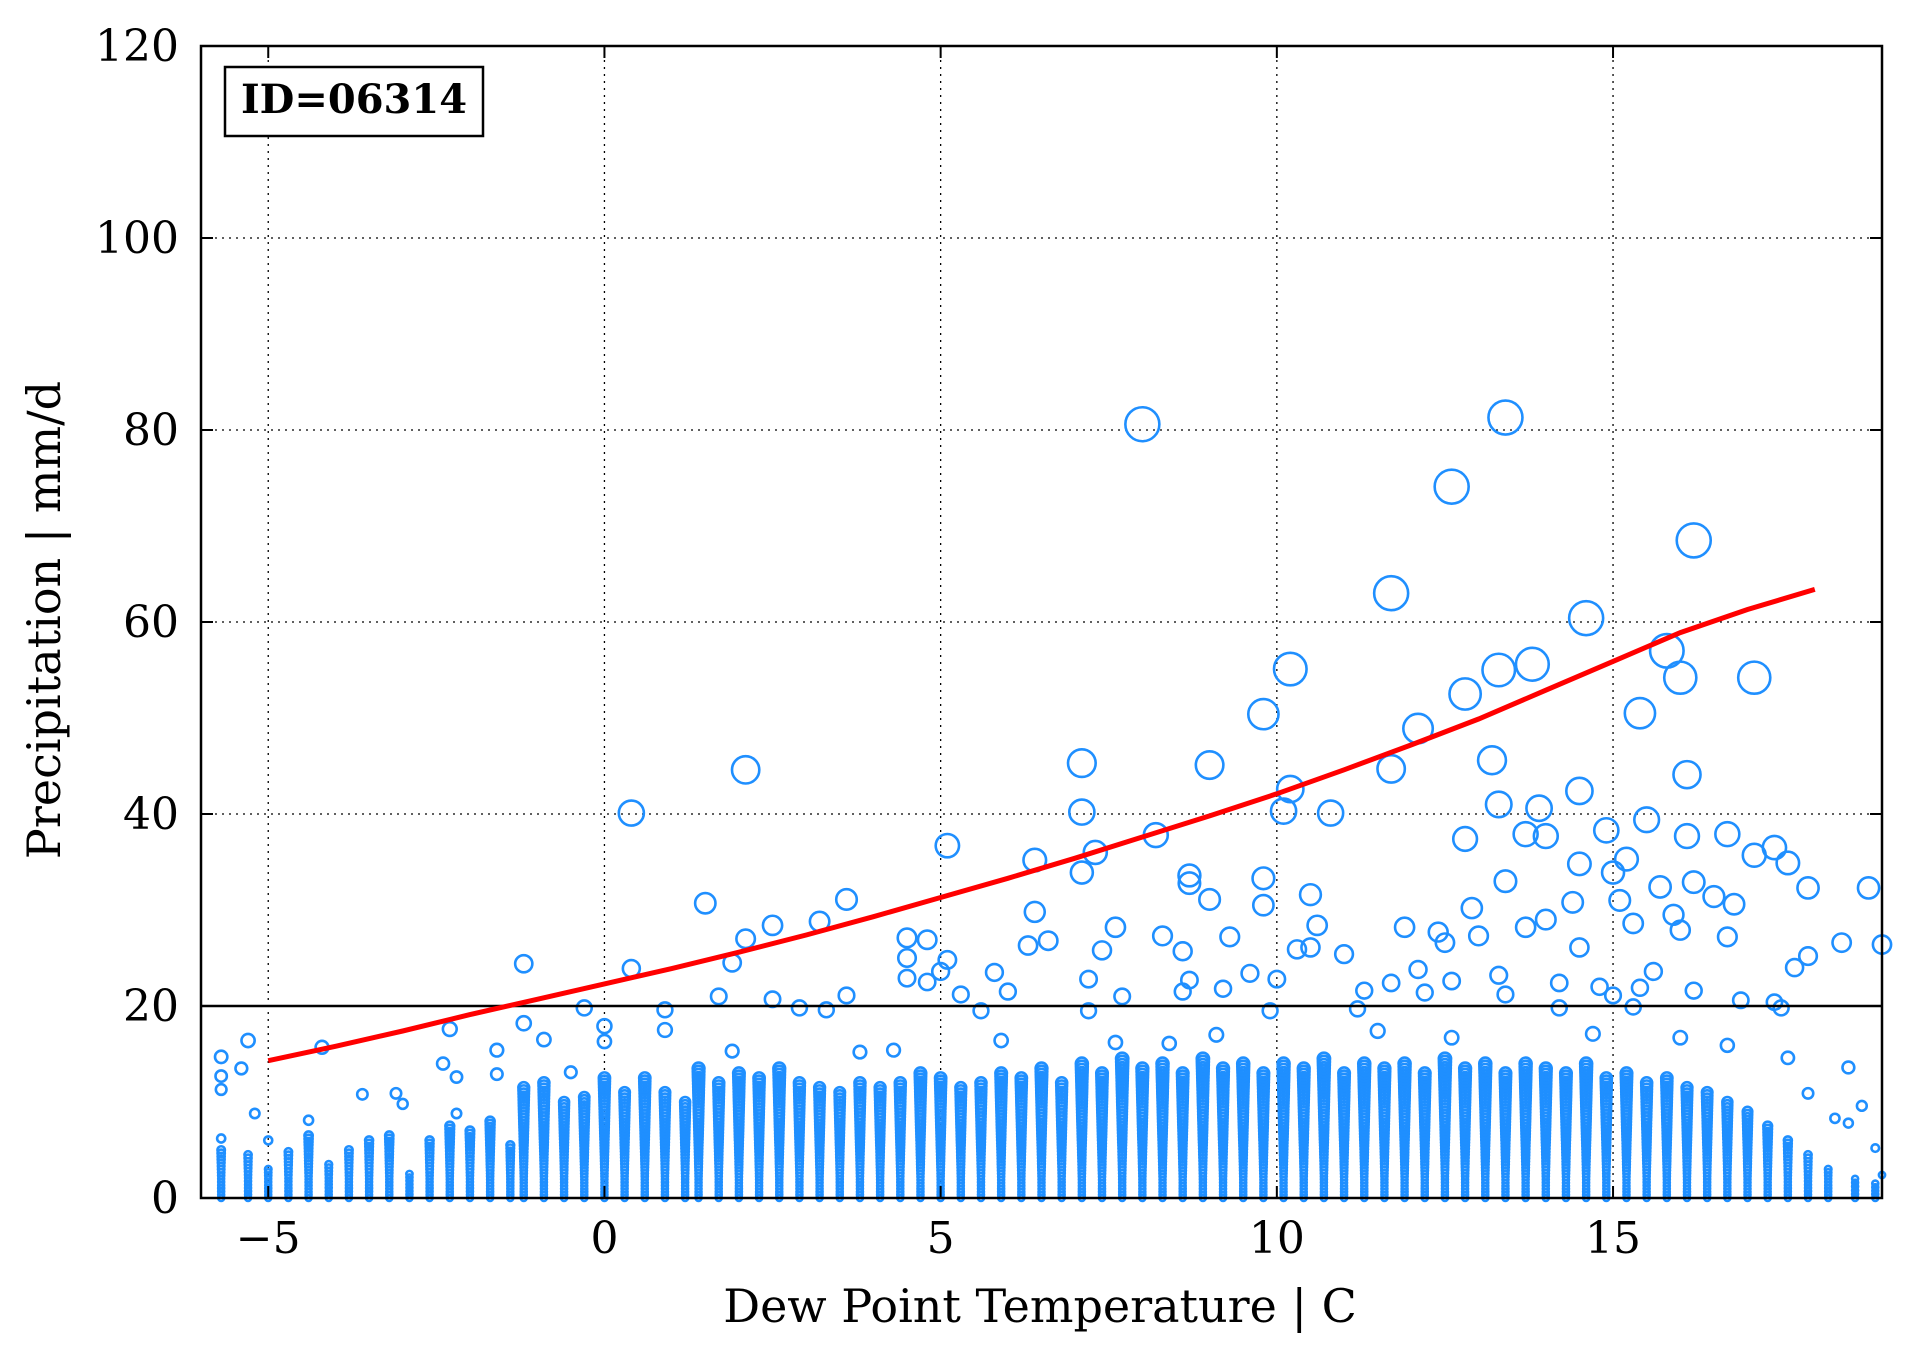 The height and width of the screenshot is (1358, 1905). I want to click on y-tick-label: 100, so click(137, 238).